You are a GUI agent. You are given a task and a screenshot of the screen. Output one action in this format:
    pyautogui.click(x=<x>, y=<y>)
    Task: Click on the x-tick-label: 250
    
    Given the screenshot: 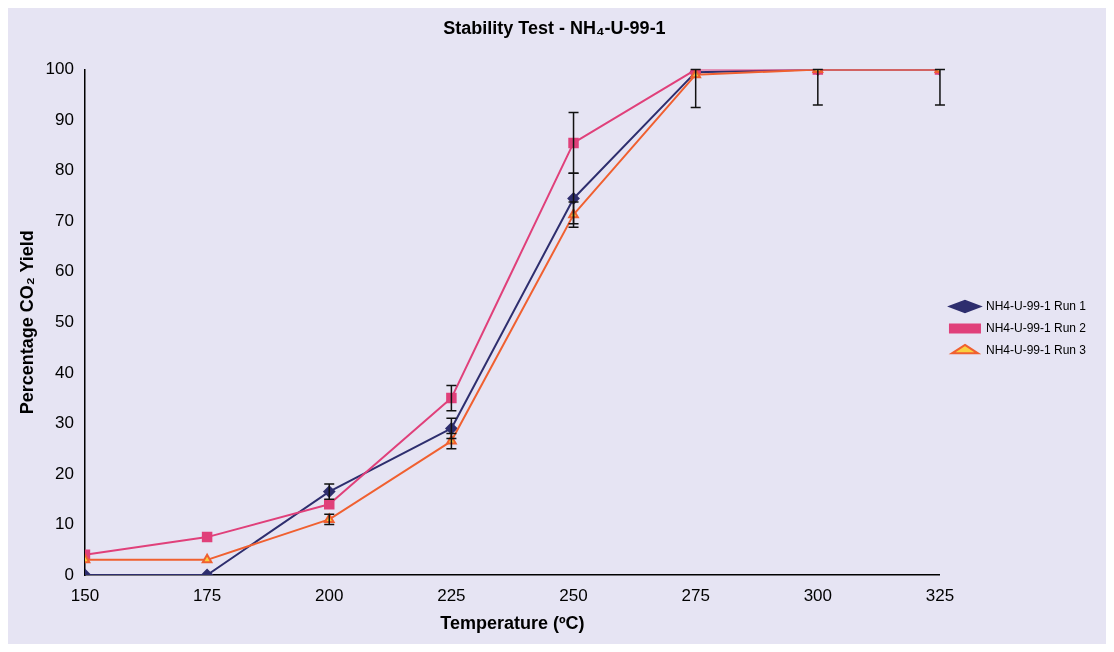 What is the action you would take?
    pyautogui.click(x=573, y=595)
    